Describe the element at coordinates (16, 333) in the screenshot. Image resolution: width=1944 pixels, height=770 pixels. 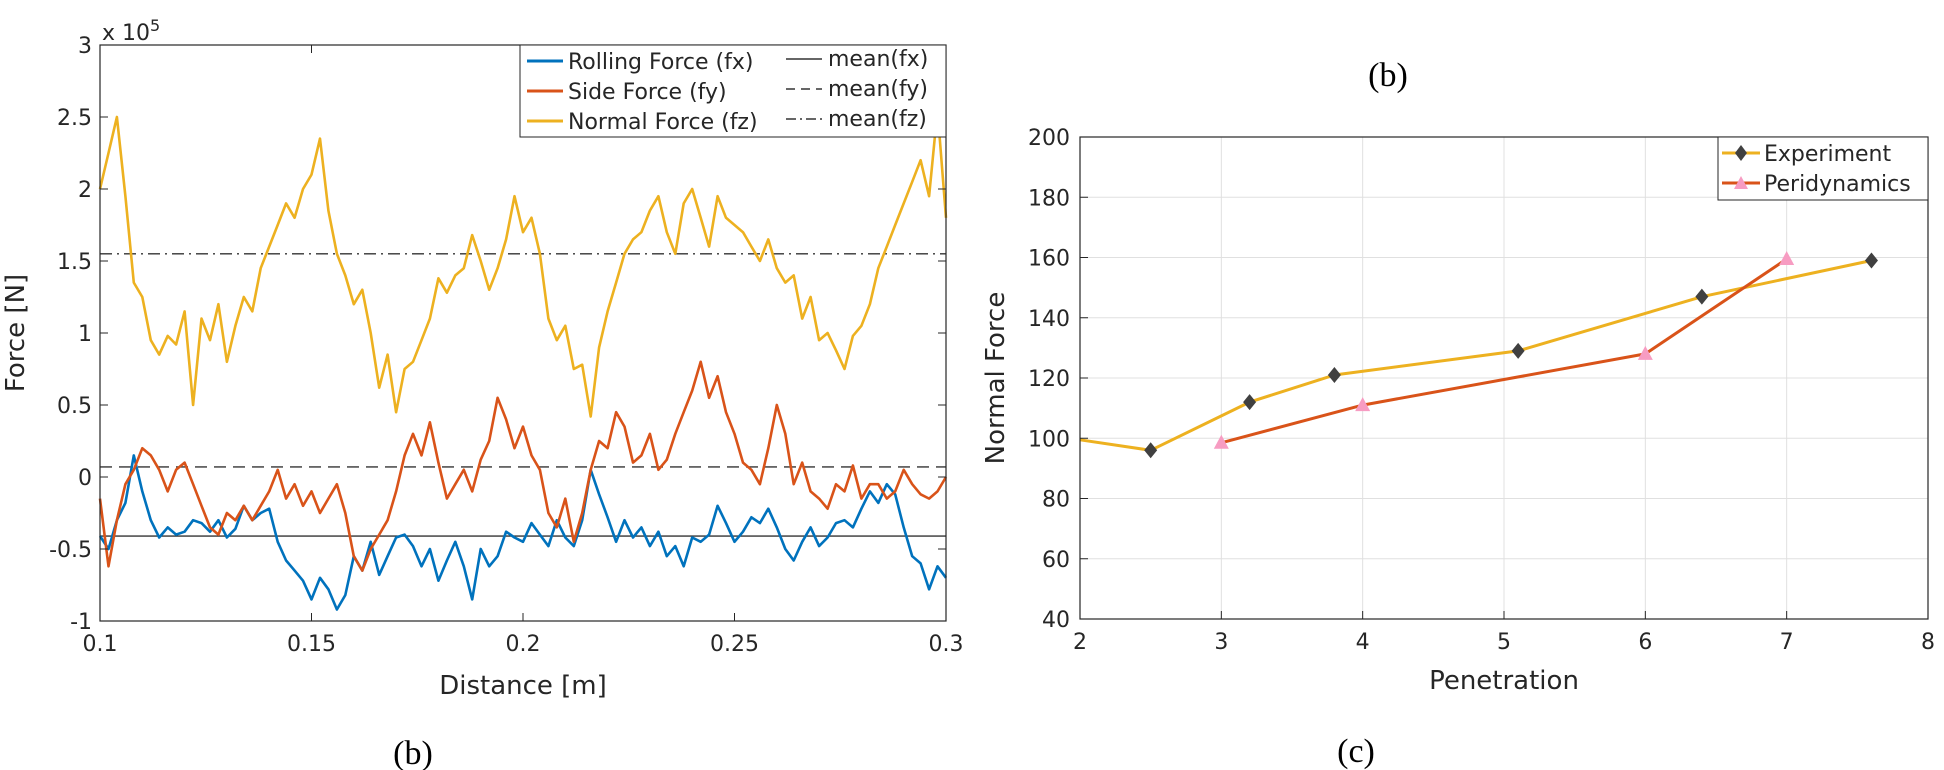
I see `left-y-axis-label: Force [N]` at that location.